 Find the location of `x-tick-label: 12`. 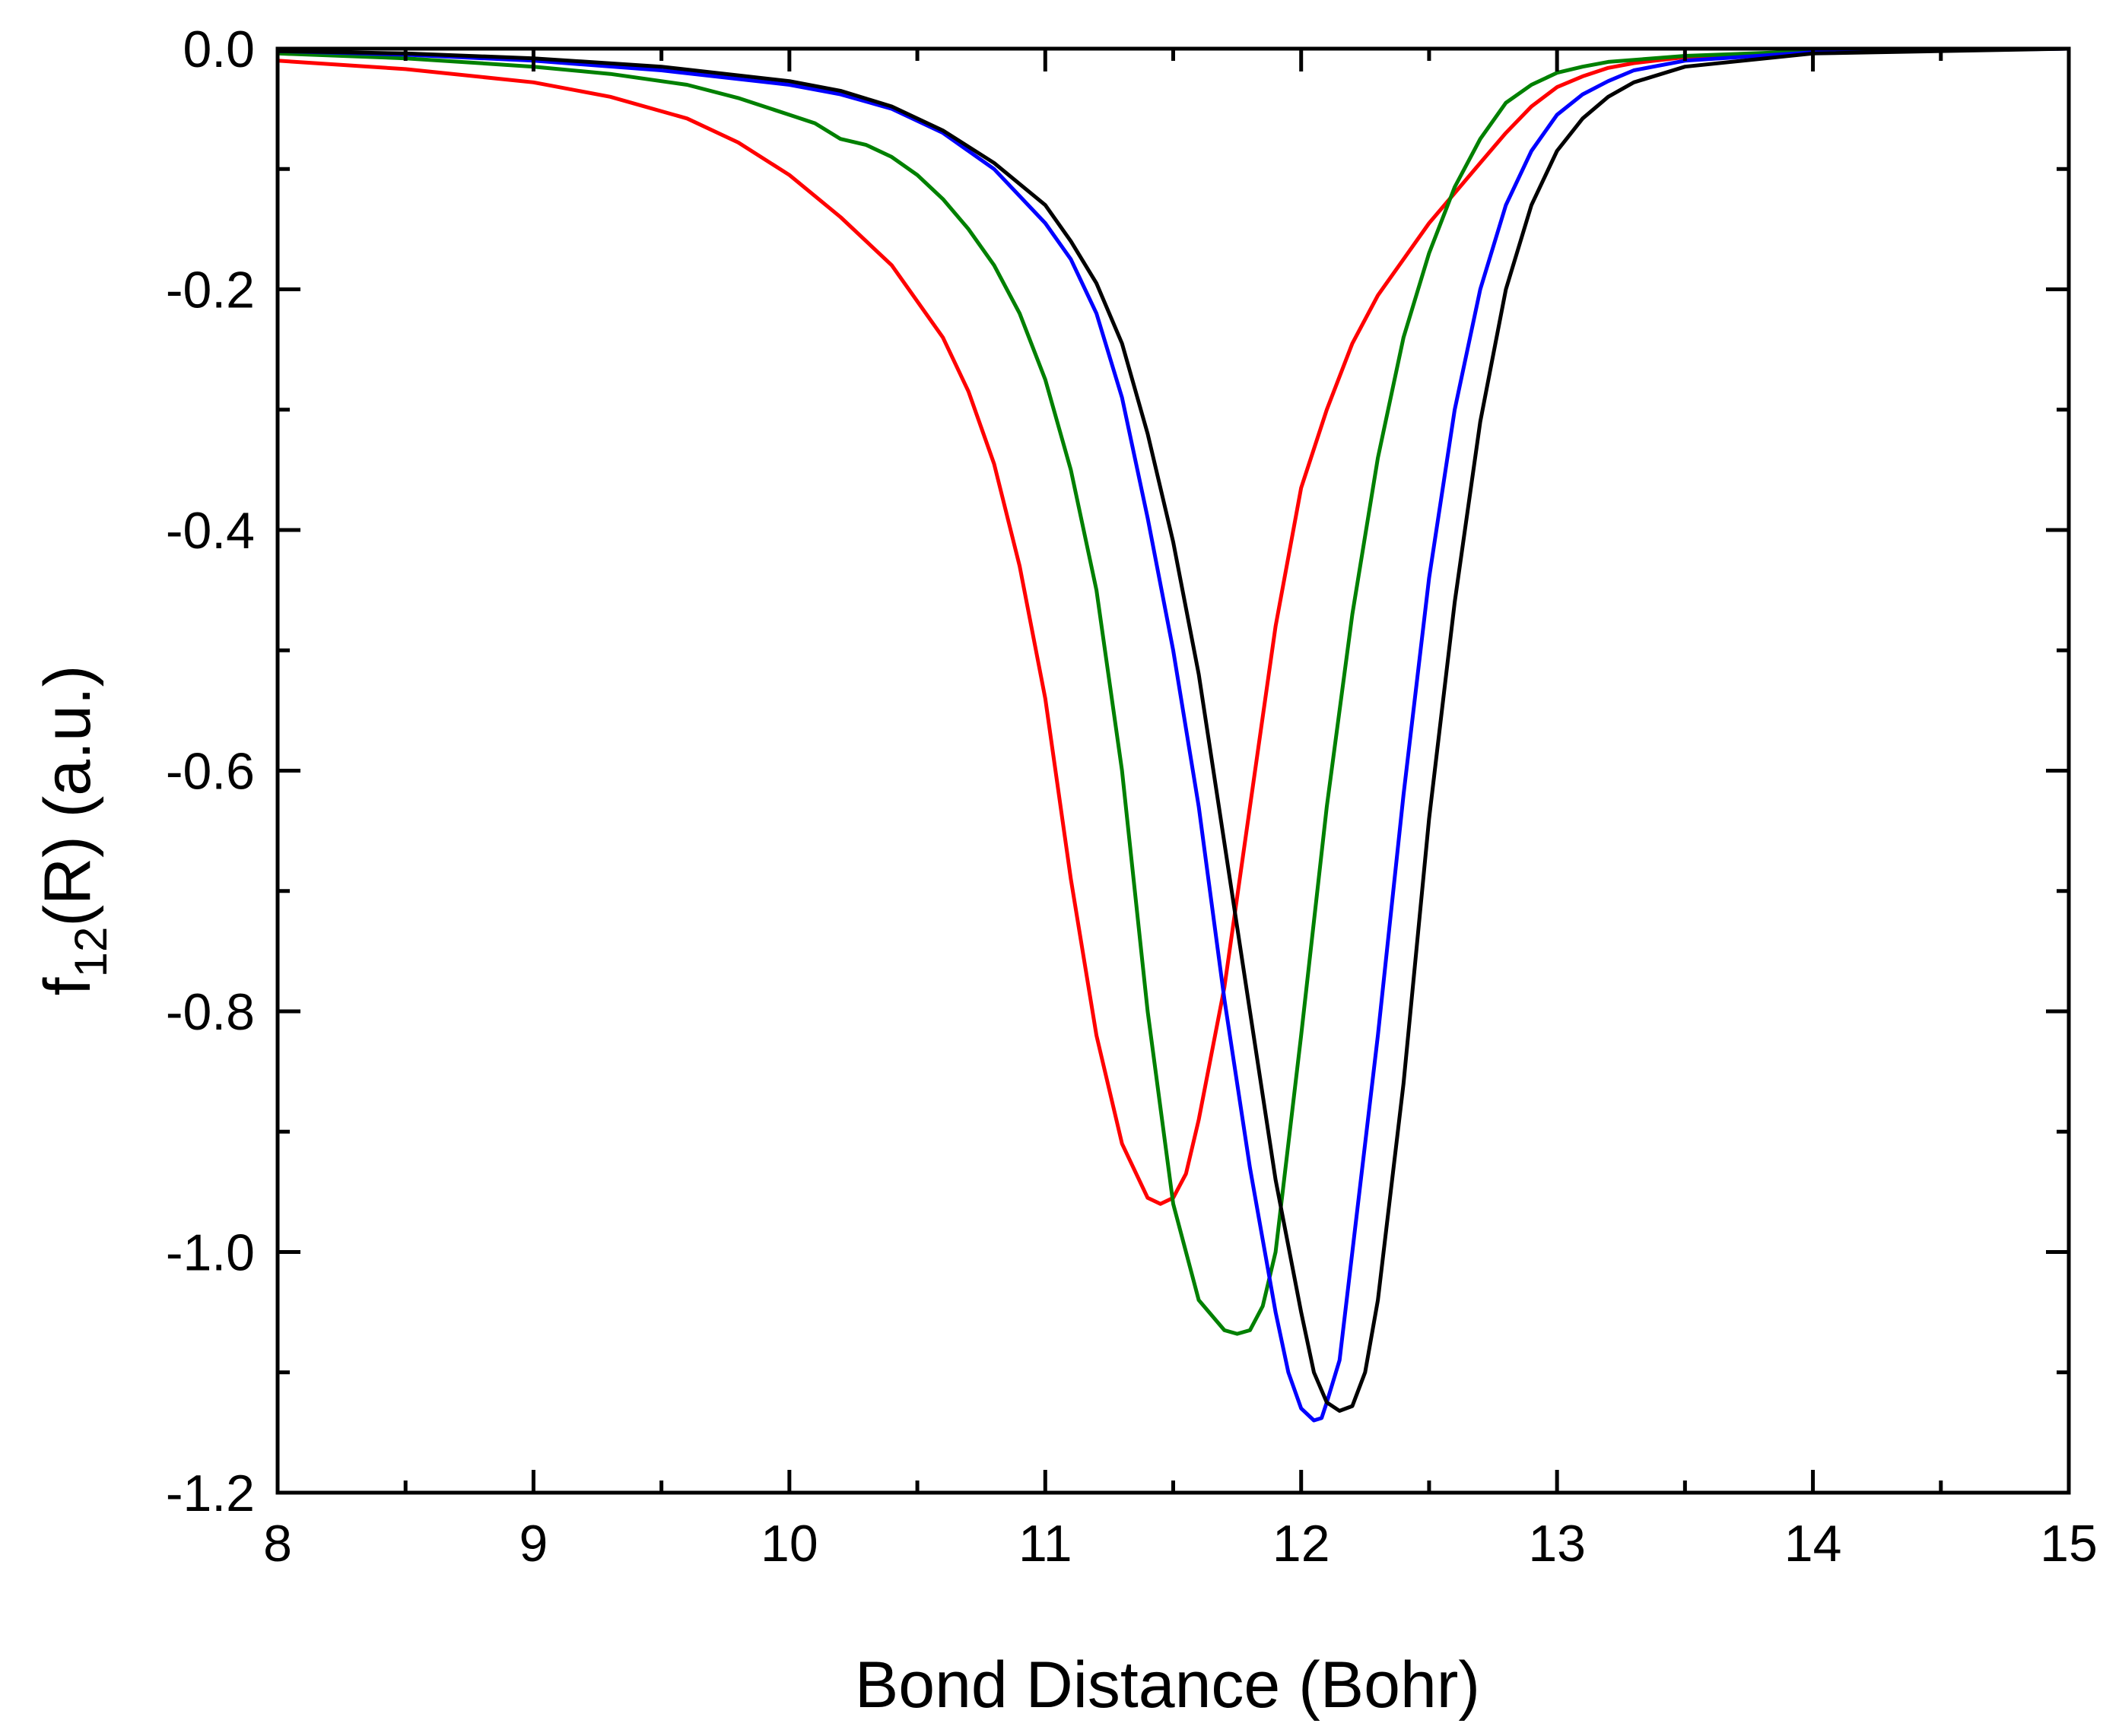

x-tick-label: 12 is located at coordinates (1301, 1544).